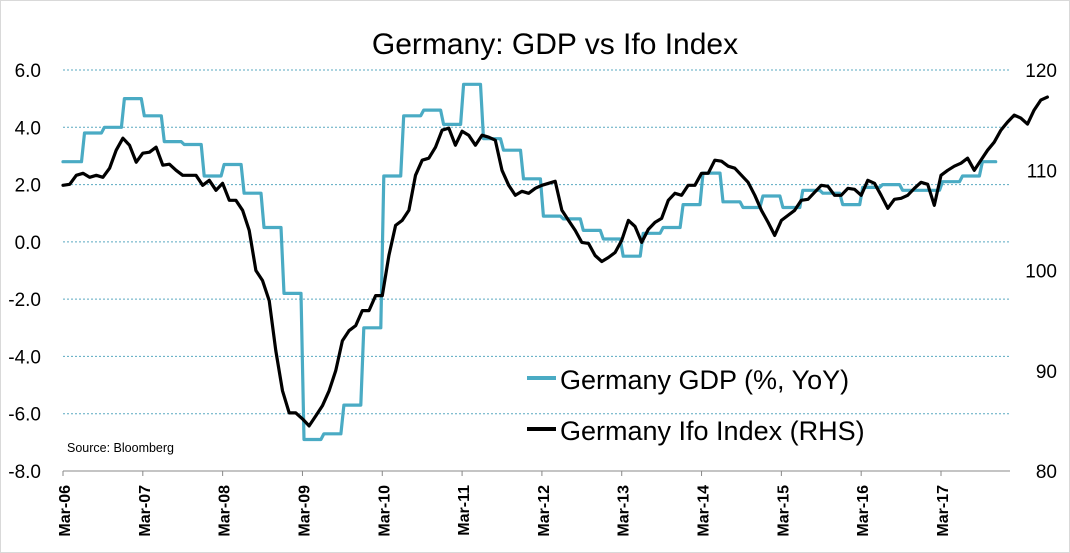  Describe the element at coordinates (1046, 472) in the screenshot. I see `y-right-tick-label: 80` at that location.